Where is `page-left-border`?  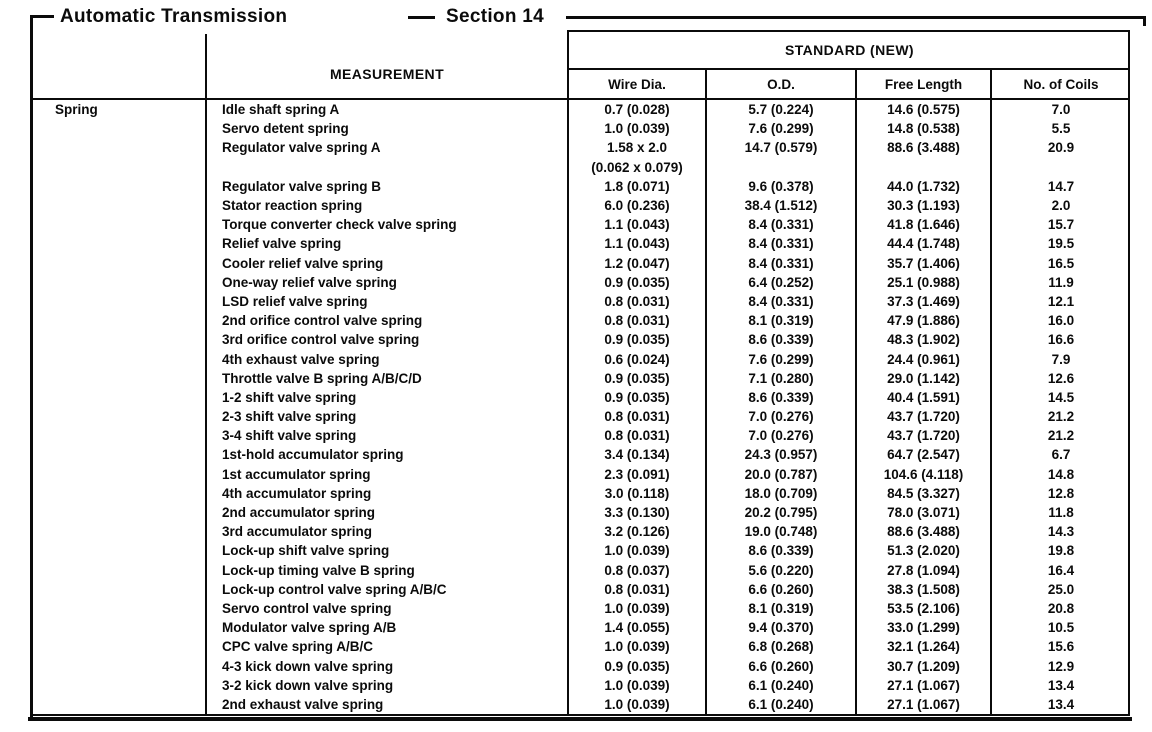
page-left-border is located at coordinates (31, 366).